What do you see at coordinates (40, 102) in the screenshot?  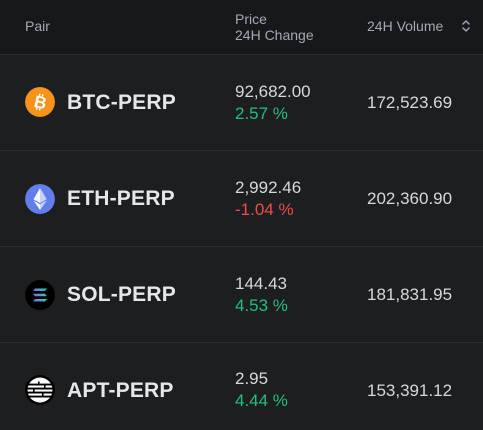 I see `bitcoin-icon: B` at bounding box center [40, 102].